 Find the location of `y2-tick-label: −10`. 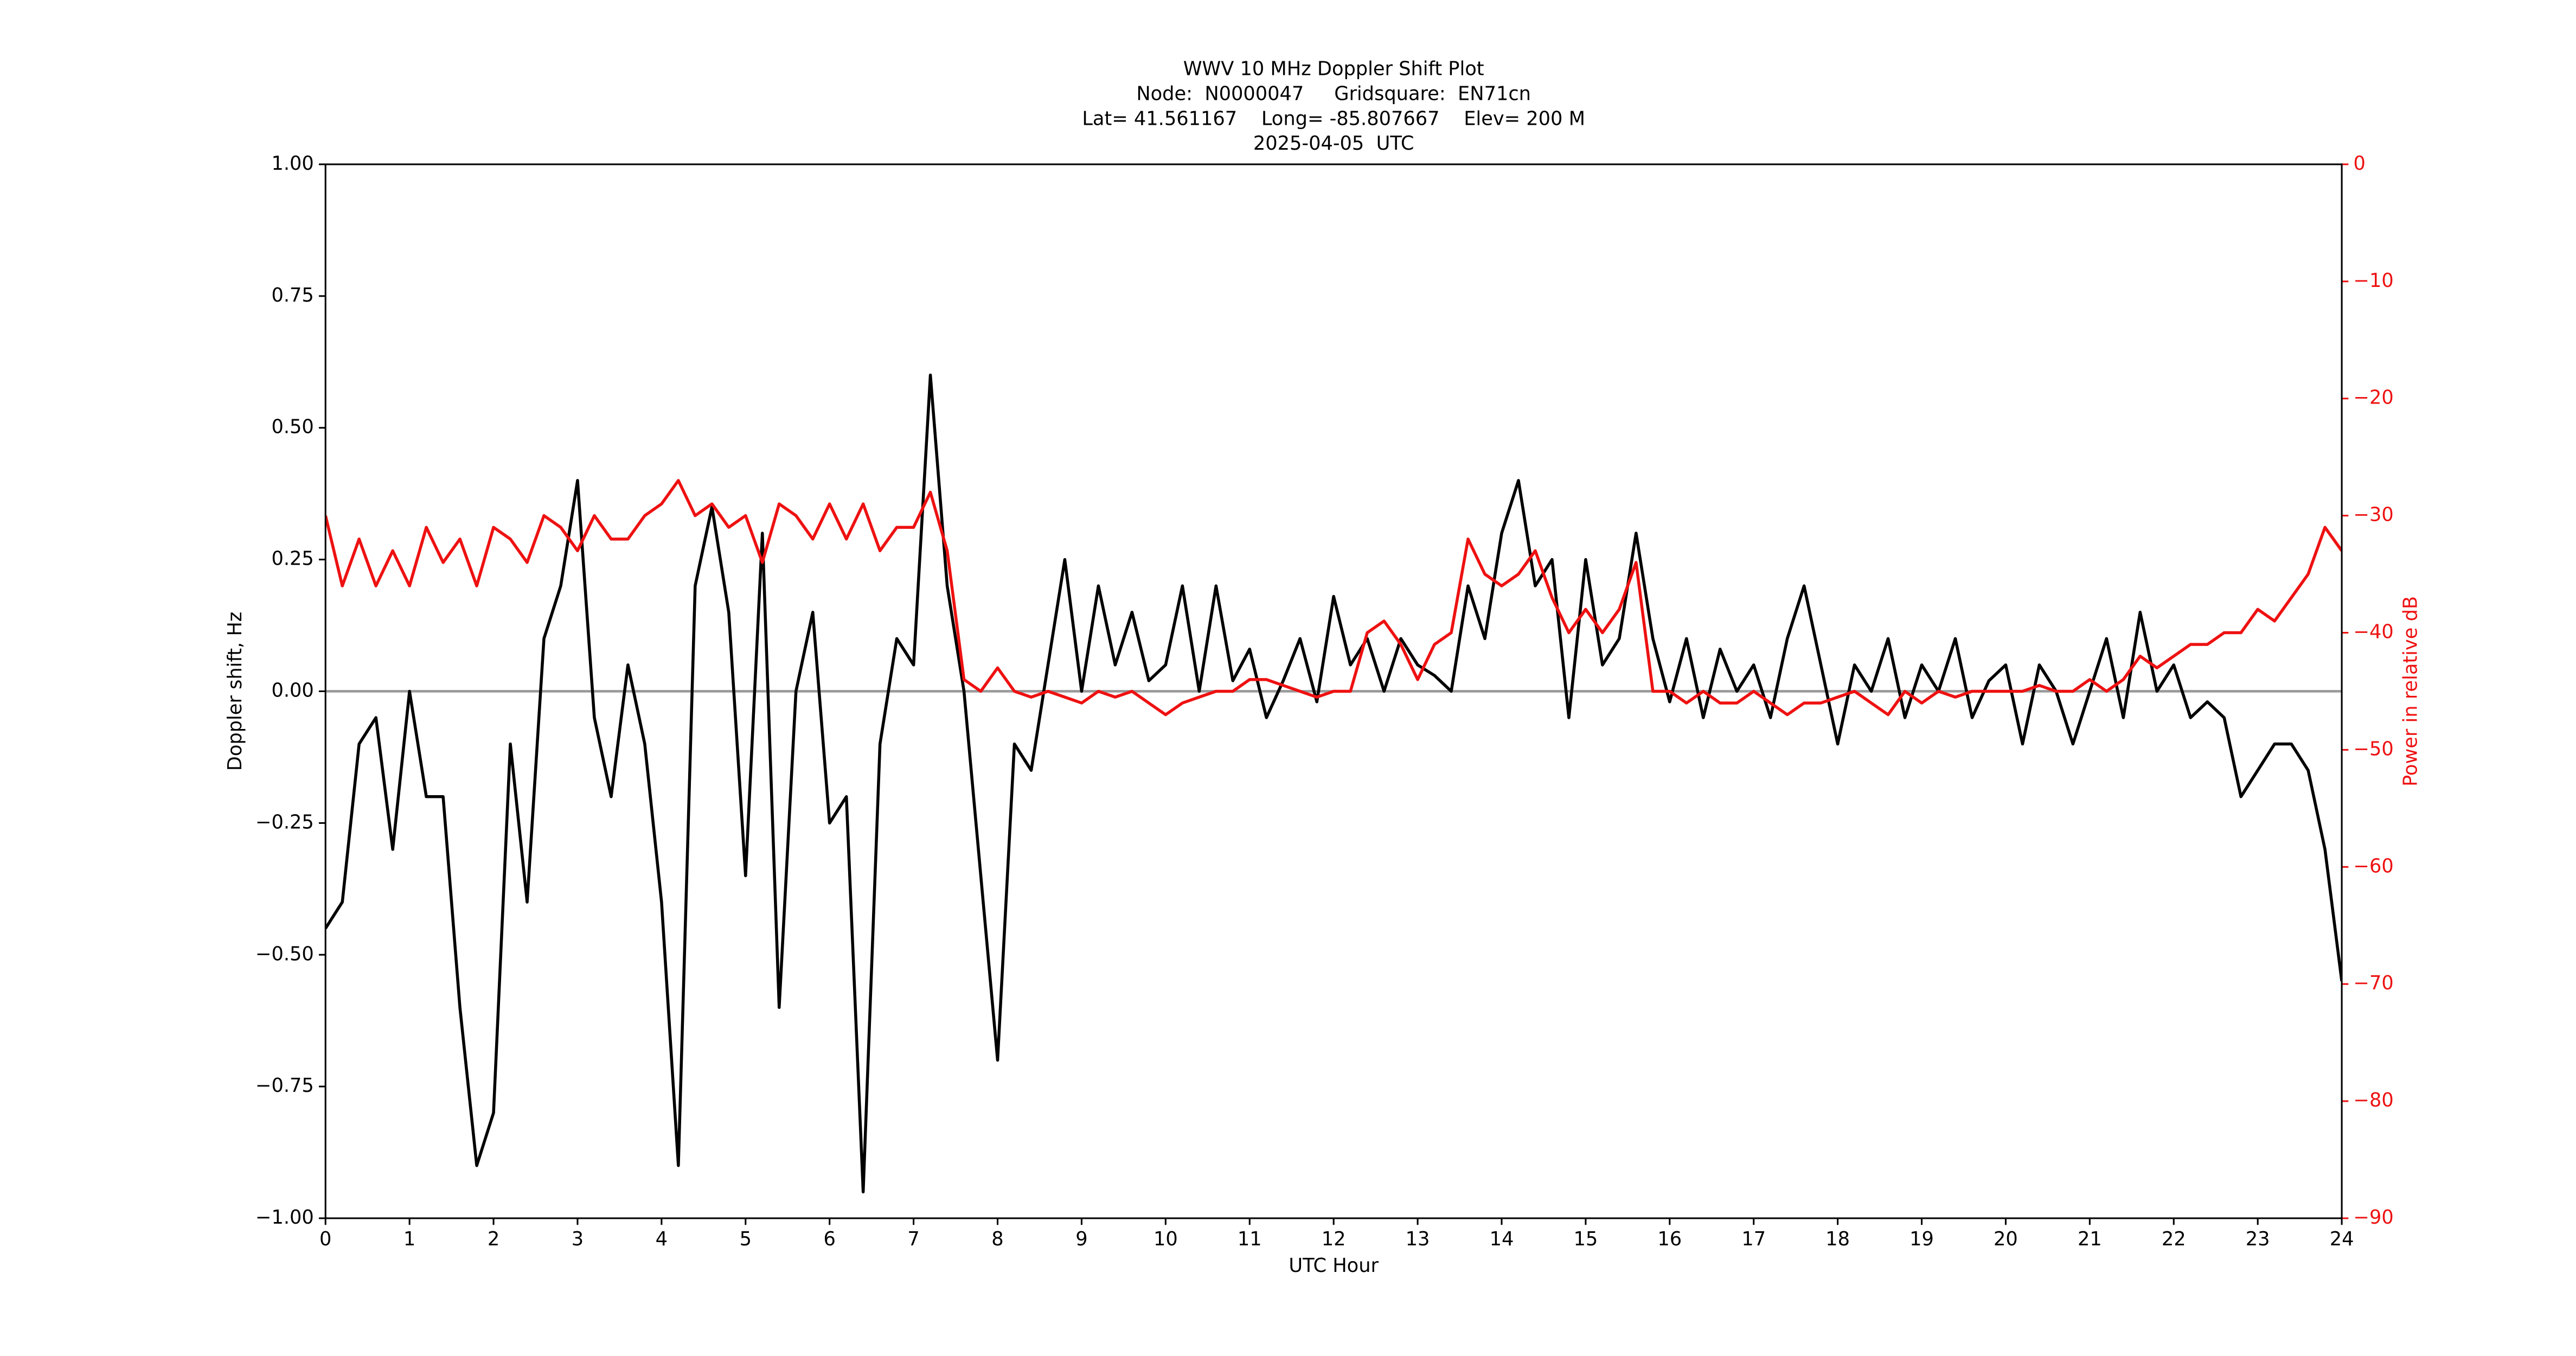

y2-tick-label: −10 is located at coordinates (2374, 281).